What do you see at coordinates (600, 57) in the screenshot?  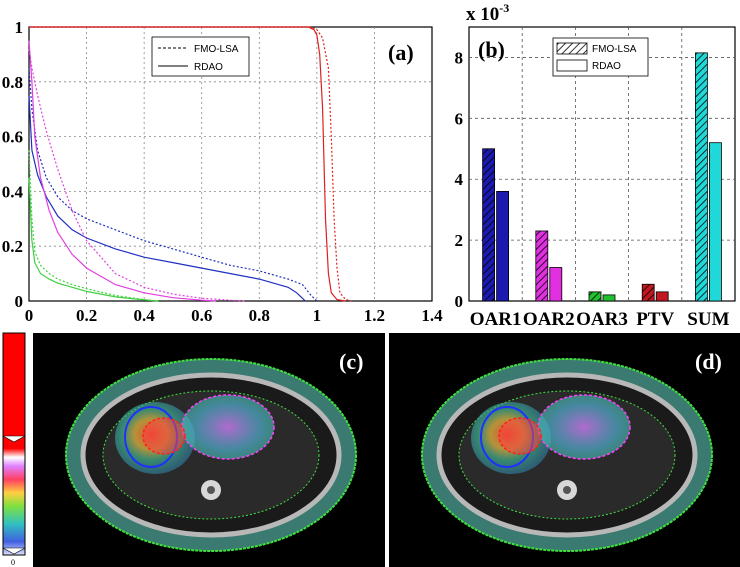 I see `panel-b-legend: FMO-LSA RDAO` at bounding box center [600, 57].